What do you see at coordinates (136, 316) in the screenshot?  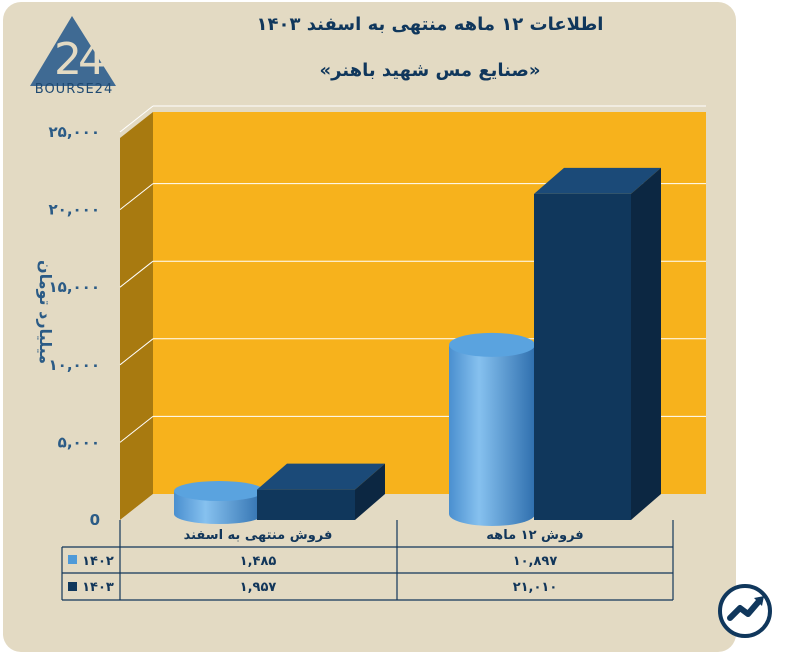 I see `plot-side-wall` at bounding box center [136, 316].